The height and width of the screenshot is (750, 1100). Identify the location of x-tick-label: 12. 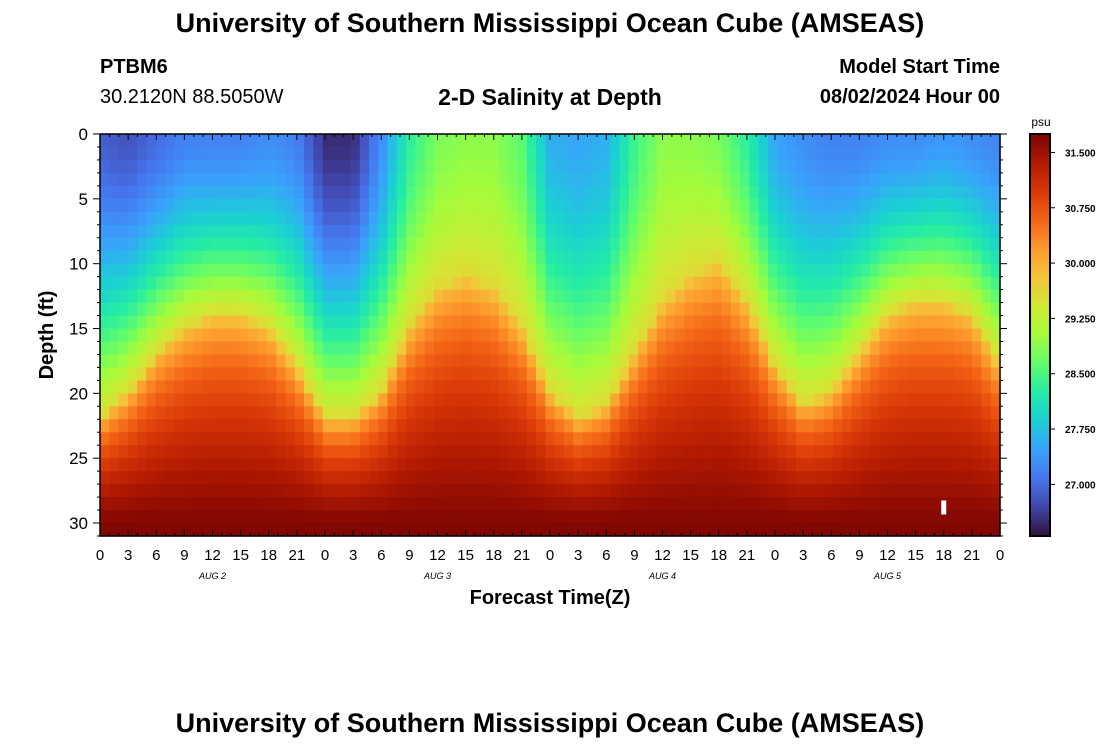
(212, 555).